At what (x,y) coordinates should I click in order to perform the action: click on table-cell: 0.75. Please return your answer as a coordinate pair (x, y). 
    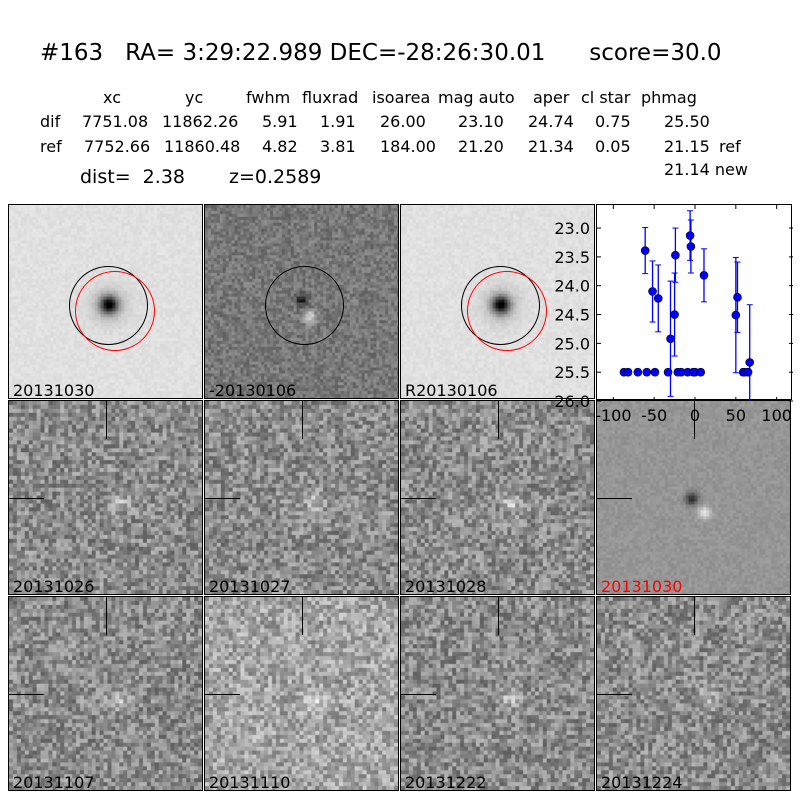
    Looking at the image, I should click on (613, 121).